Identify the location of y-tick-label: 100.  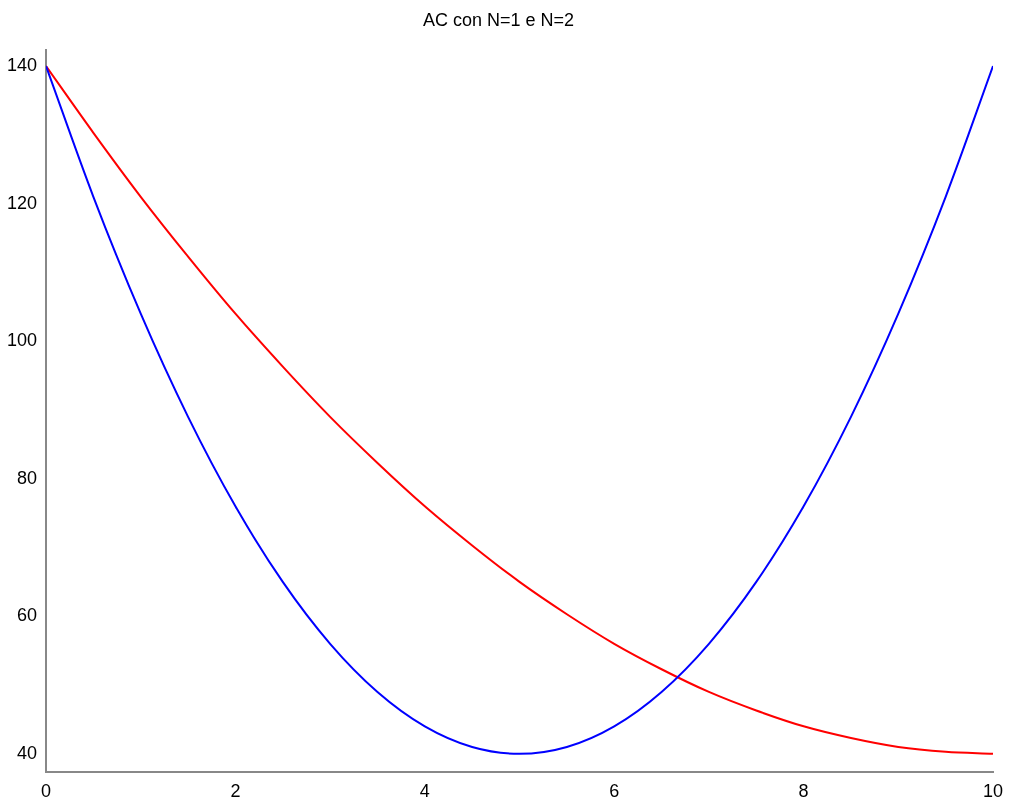
(22, 340).